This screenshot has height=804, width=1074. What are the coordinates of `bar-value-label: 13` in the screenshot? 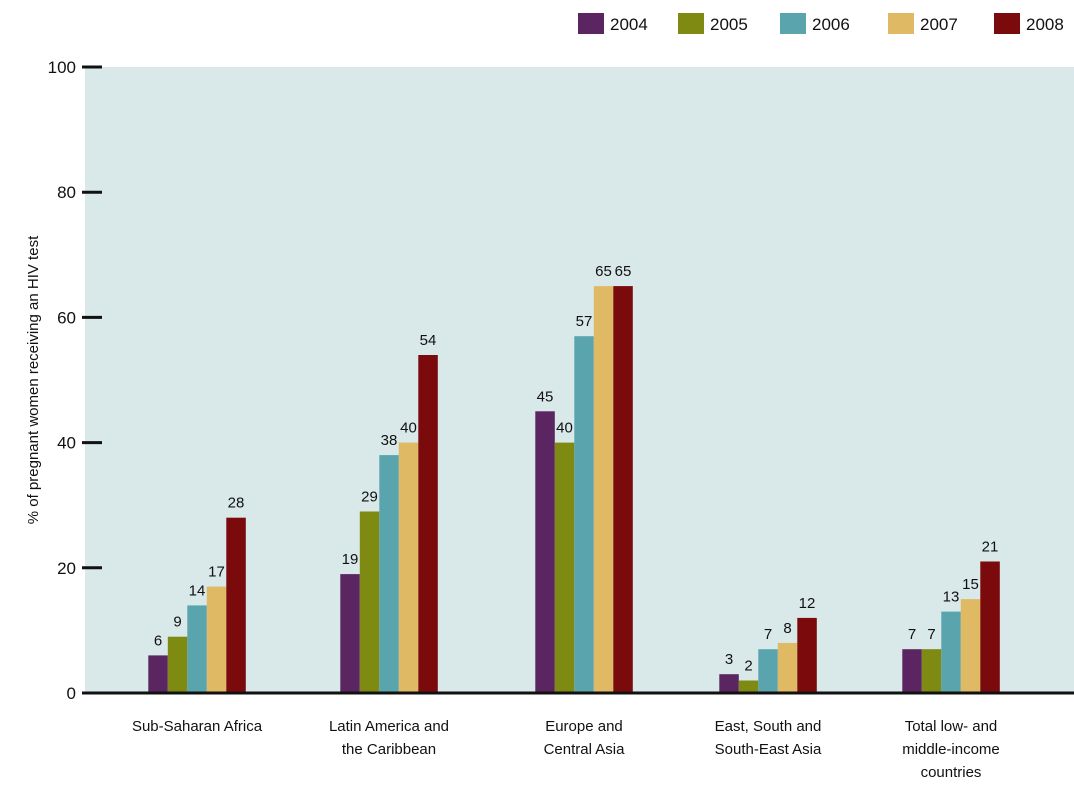 It's located at (951, 597).